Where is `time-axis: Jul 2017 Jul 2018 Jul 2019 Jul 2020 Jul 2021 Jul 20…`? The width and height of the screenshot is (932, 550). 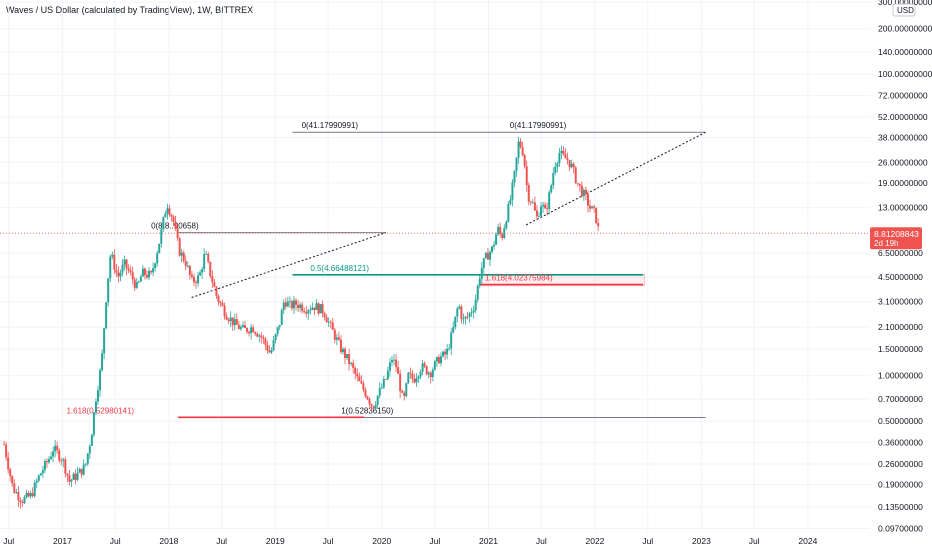
time-axis: Jul 2017 Jul 2018 Jul 2019 Jul 2020 Jul 2021 Jul 20… is located at coordinates (466, 541).